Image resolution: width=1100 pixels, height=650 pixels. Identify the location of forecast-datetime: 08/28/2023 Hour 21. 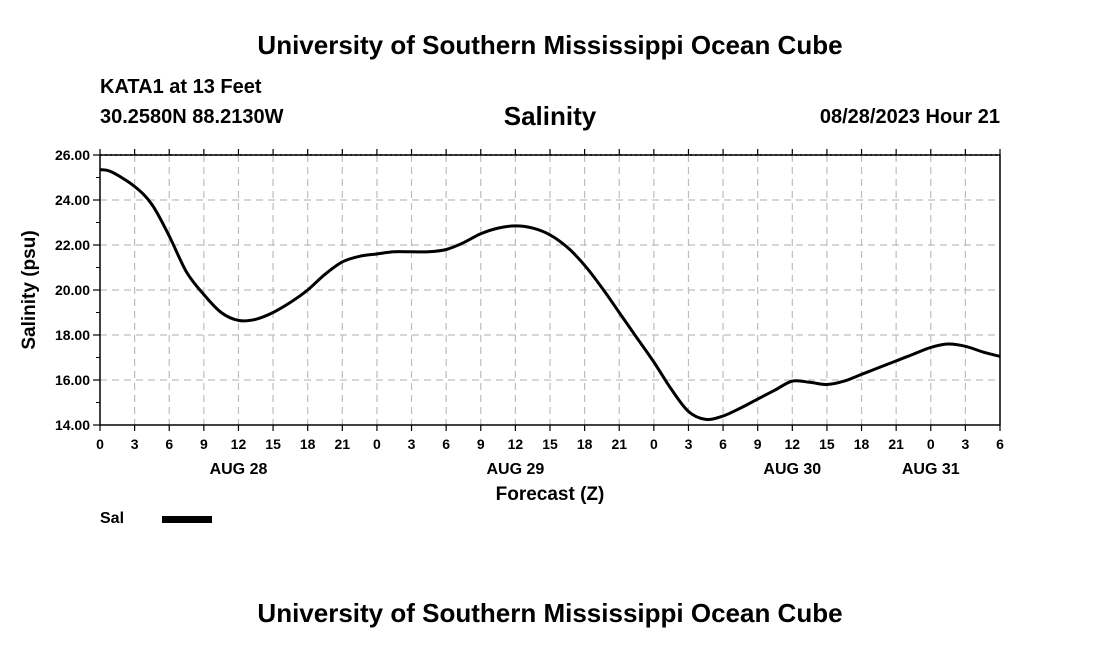
(909, 117).